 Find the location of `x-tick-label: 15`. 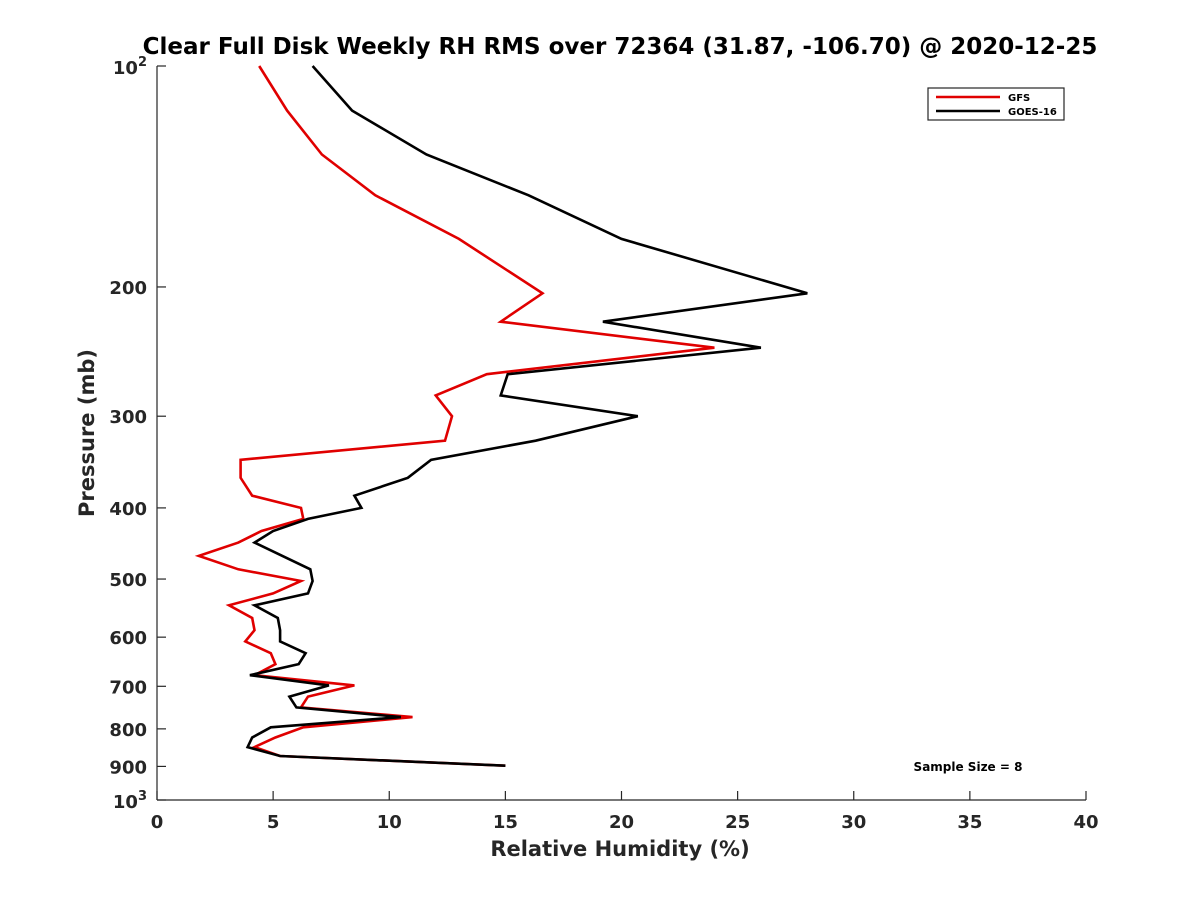

x-tick-label: 15 is located at coordinates (505, 822).